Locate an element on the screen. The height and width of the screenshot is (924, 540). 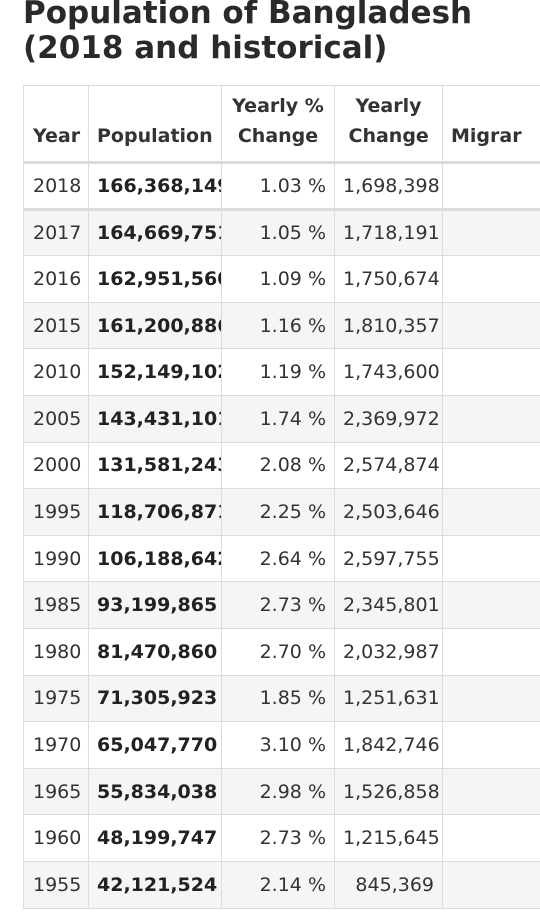
cell-yearly-pct-change: 2.70 % is located at coordinates (278, 651).